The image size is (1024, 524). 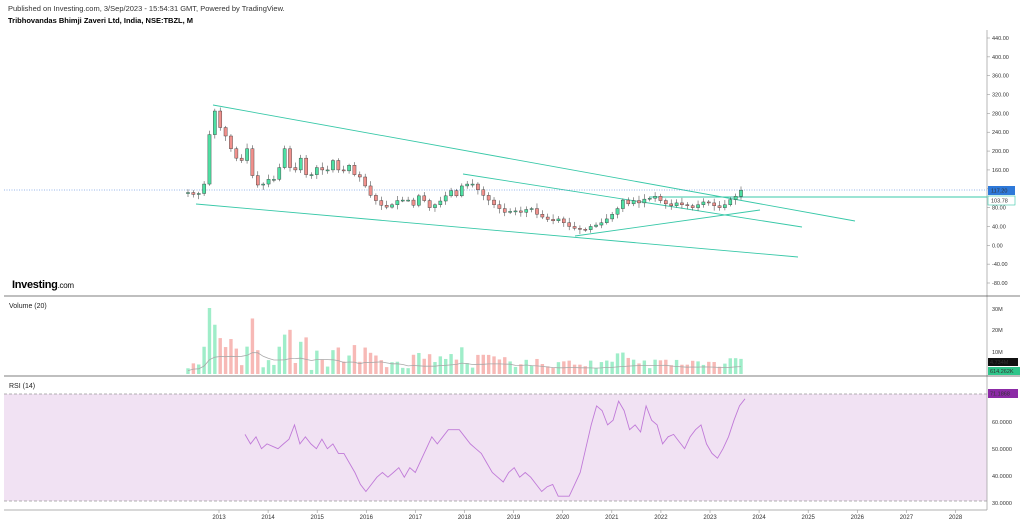 What do you see at coordinates (907, 518) in the screenshot?
I see `year-tick-label: 2027` at bounding box center [907, 518].